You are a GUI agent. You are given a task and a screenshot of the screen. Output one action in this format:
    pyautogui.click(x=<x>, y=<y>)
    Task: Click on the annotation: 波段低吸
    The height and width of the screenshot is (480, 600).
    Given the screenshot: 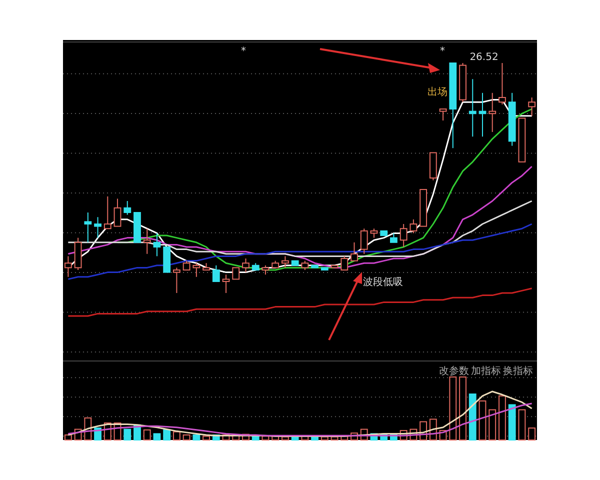 What is the action you would take?
    pyautogui.click(x=382, y=282)
    